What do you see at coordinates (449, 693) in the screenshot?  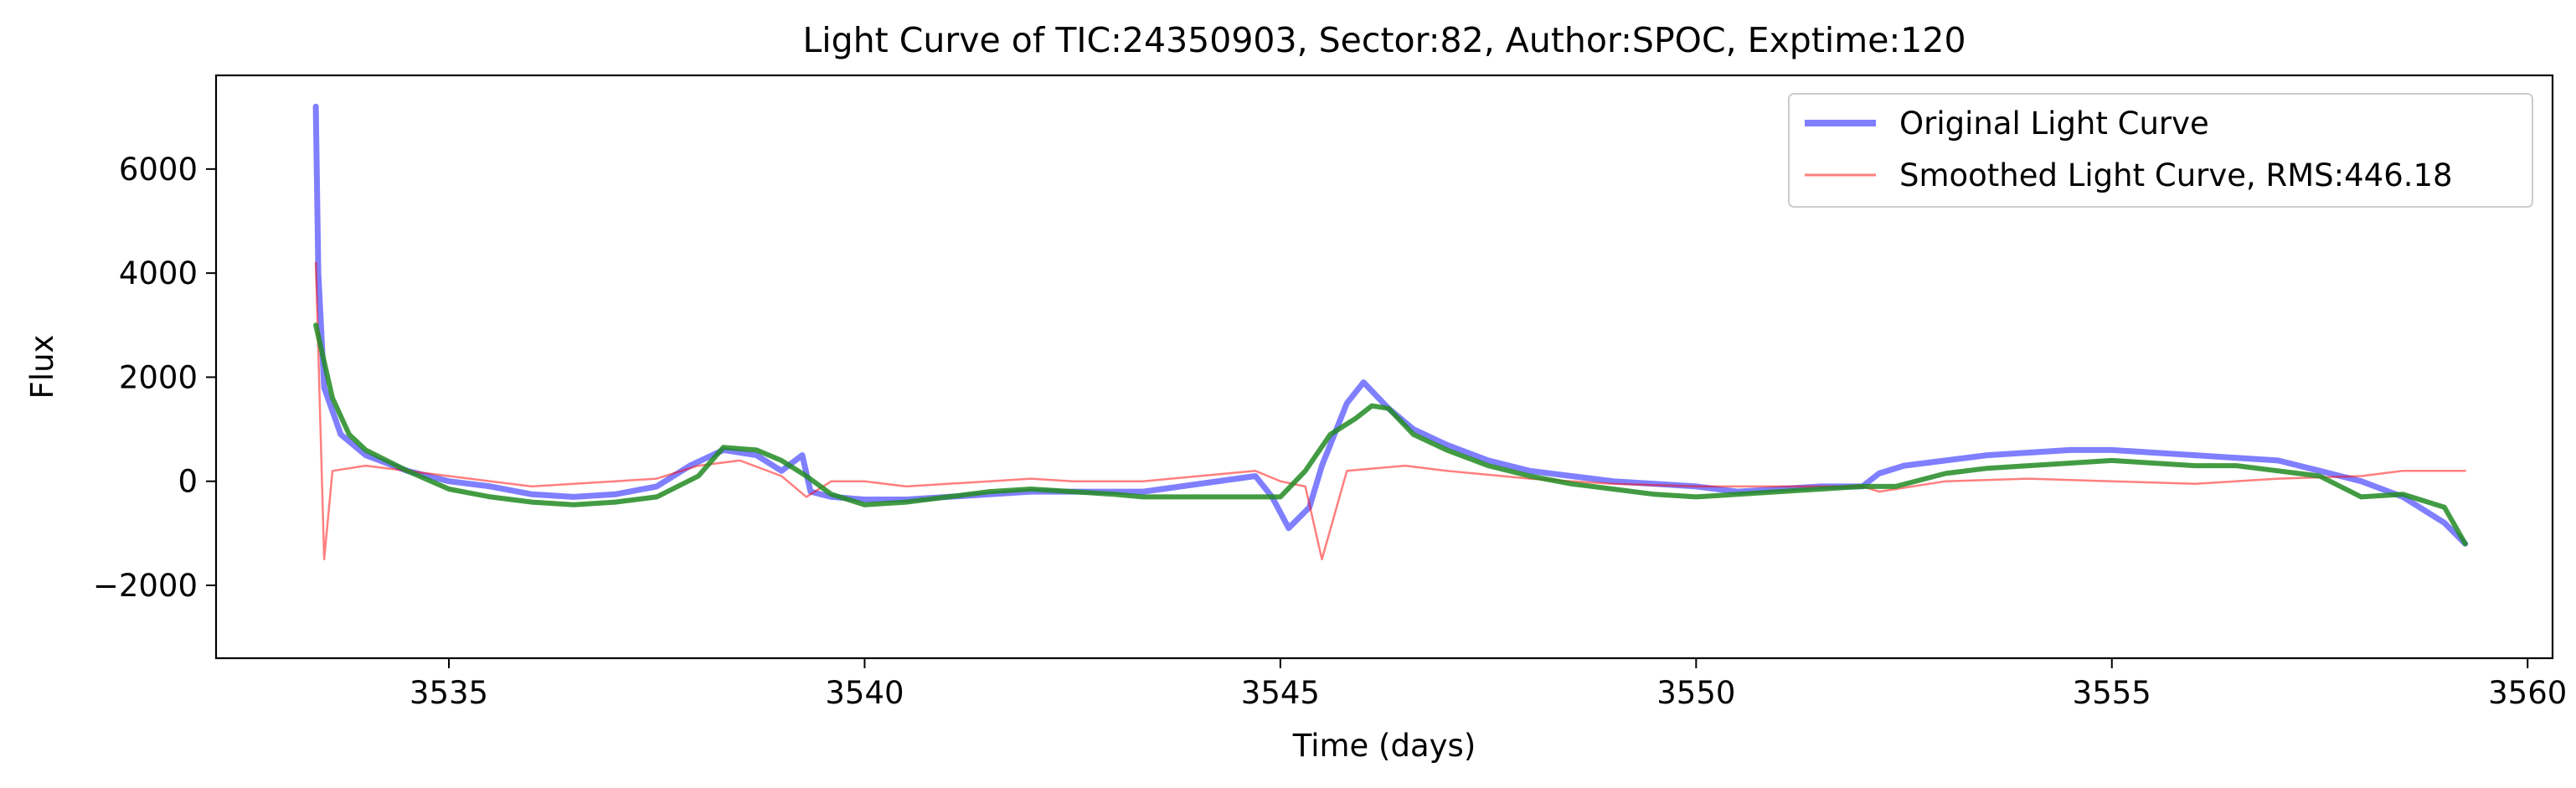 I see `x-tick-label: 3535` at bounding box center [449, 693].